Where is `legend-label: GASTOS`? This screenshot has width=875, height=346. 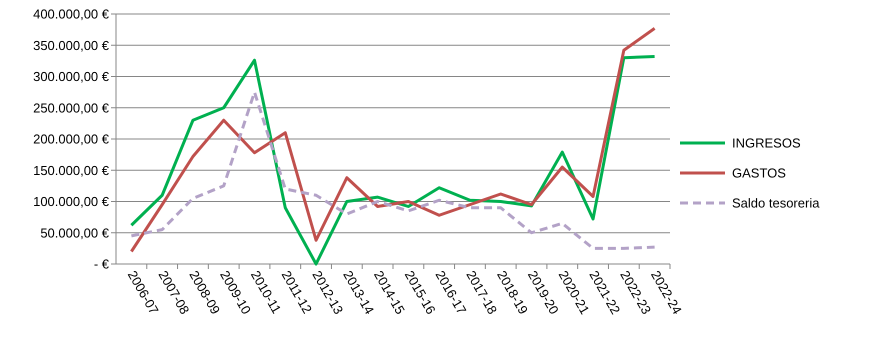
legend-label: GASTOS is located at coordinates (759, 173).